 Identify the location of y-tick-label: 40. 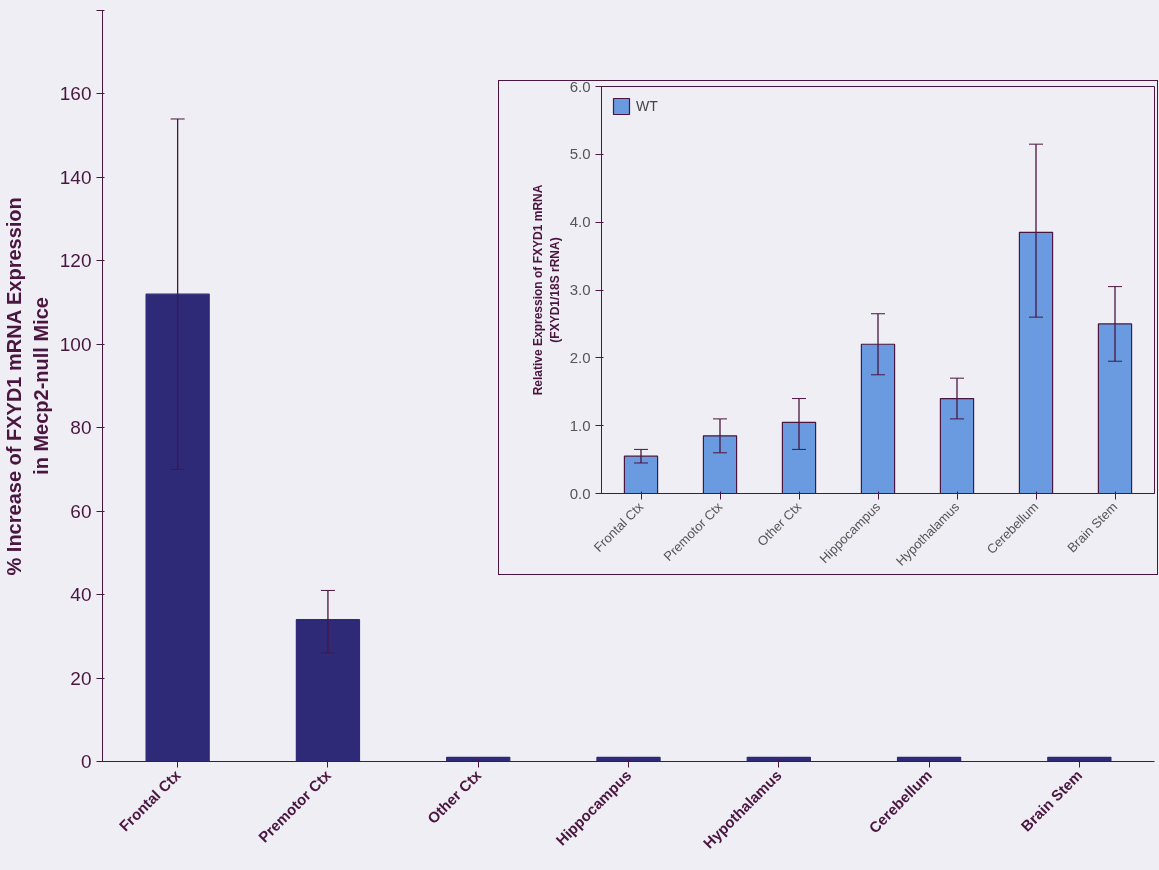
(81, 595).